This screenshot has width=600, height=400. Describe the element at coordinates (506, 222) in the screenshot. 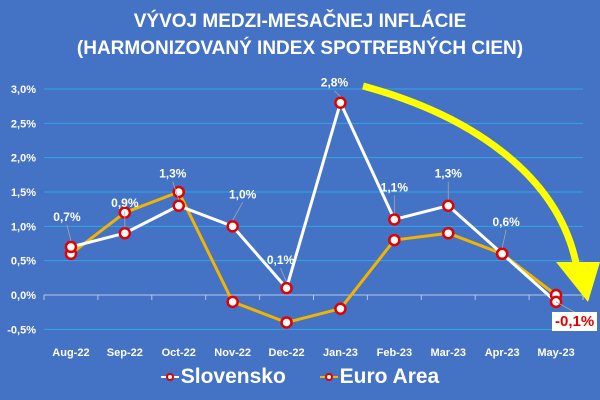

I see `data-label: 0,6%` at that location.